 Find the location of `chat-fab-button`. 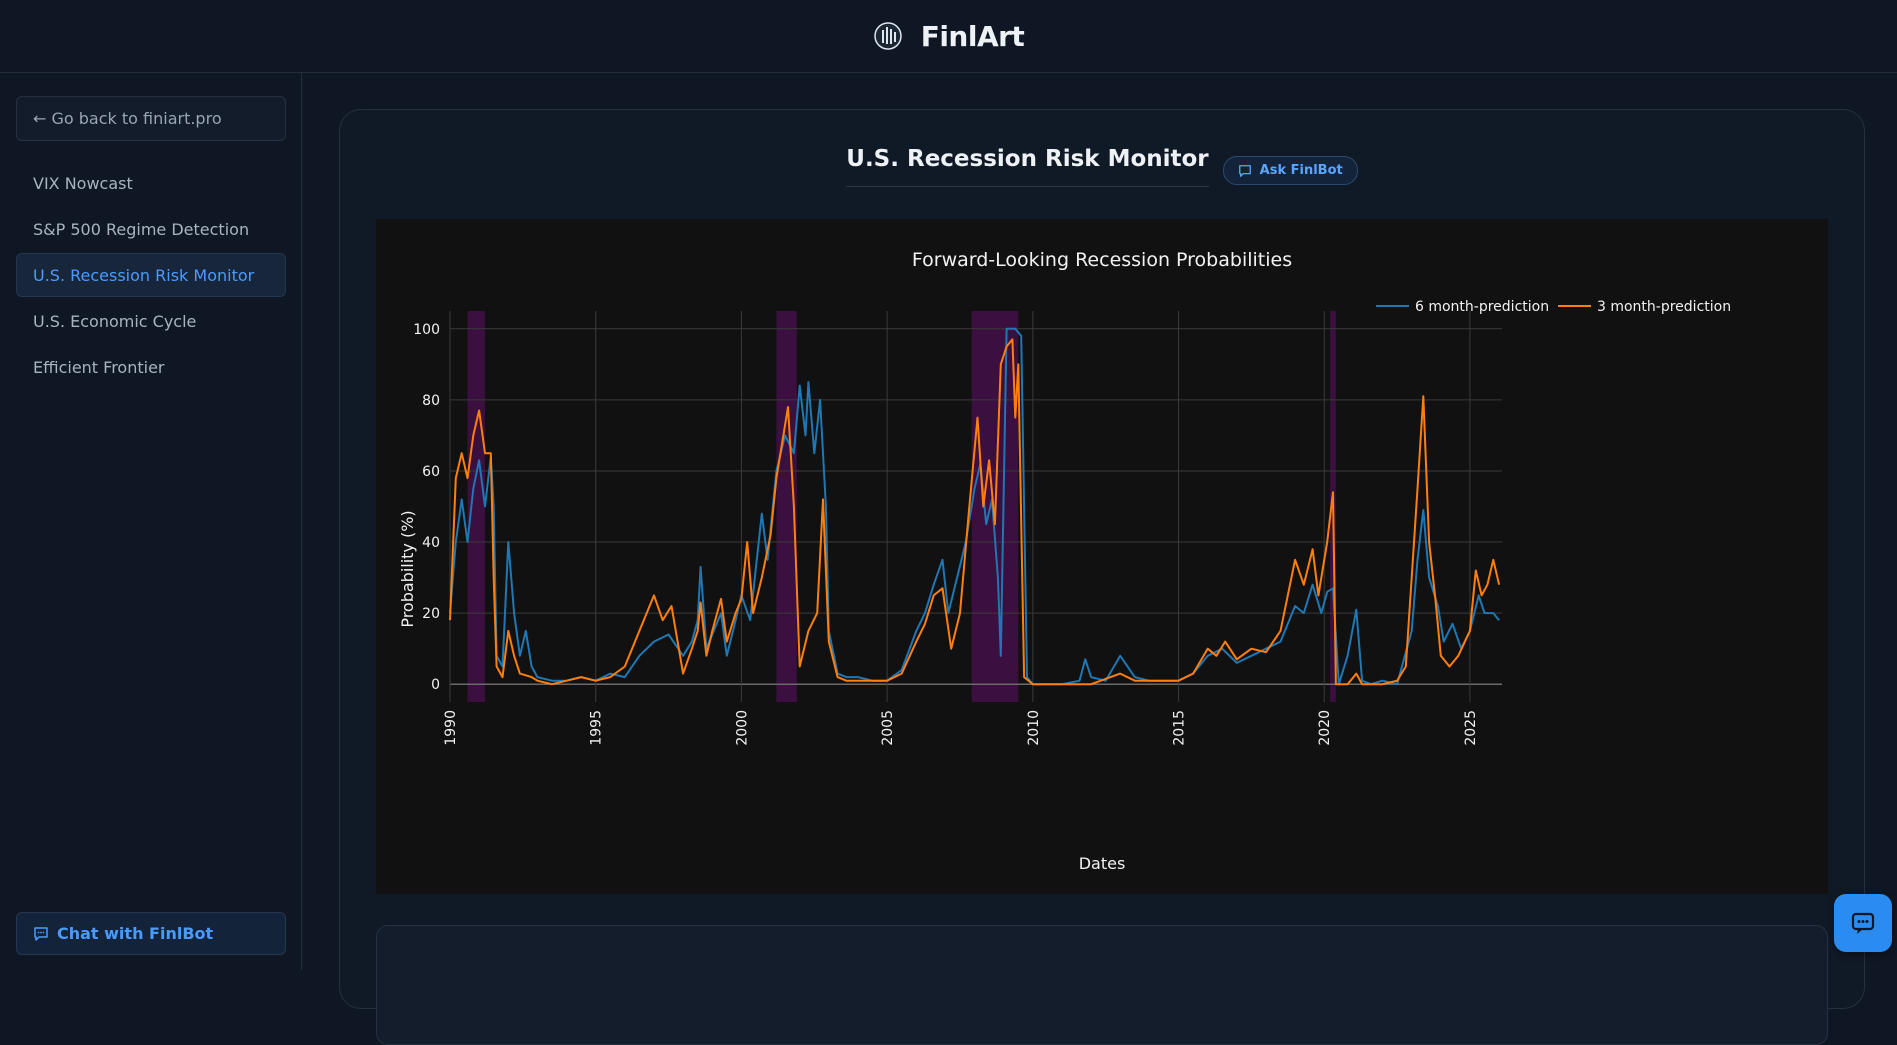

chat-fab-button is located at coordinates (1863, 923).